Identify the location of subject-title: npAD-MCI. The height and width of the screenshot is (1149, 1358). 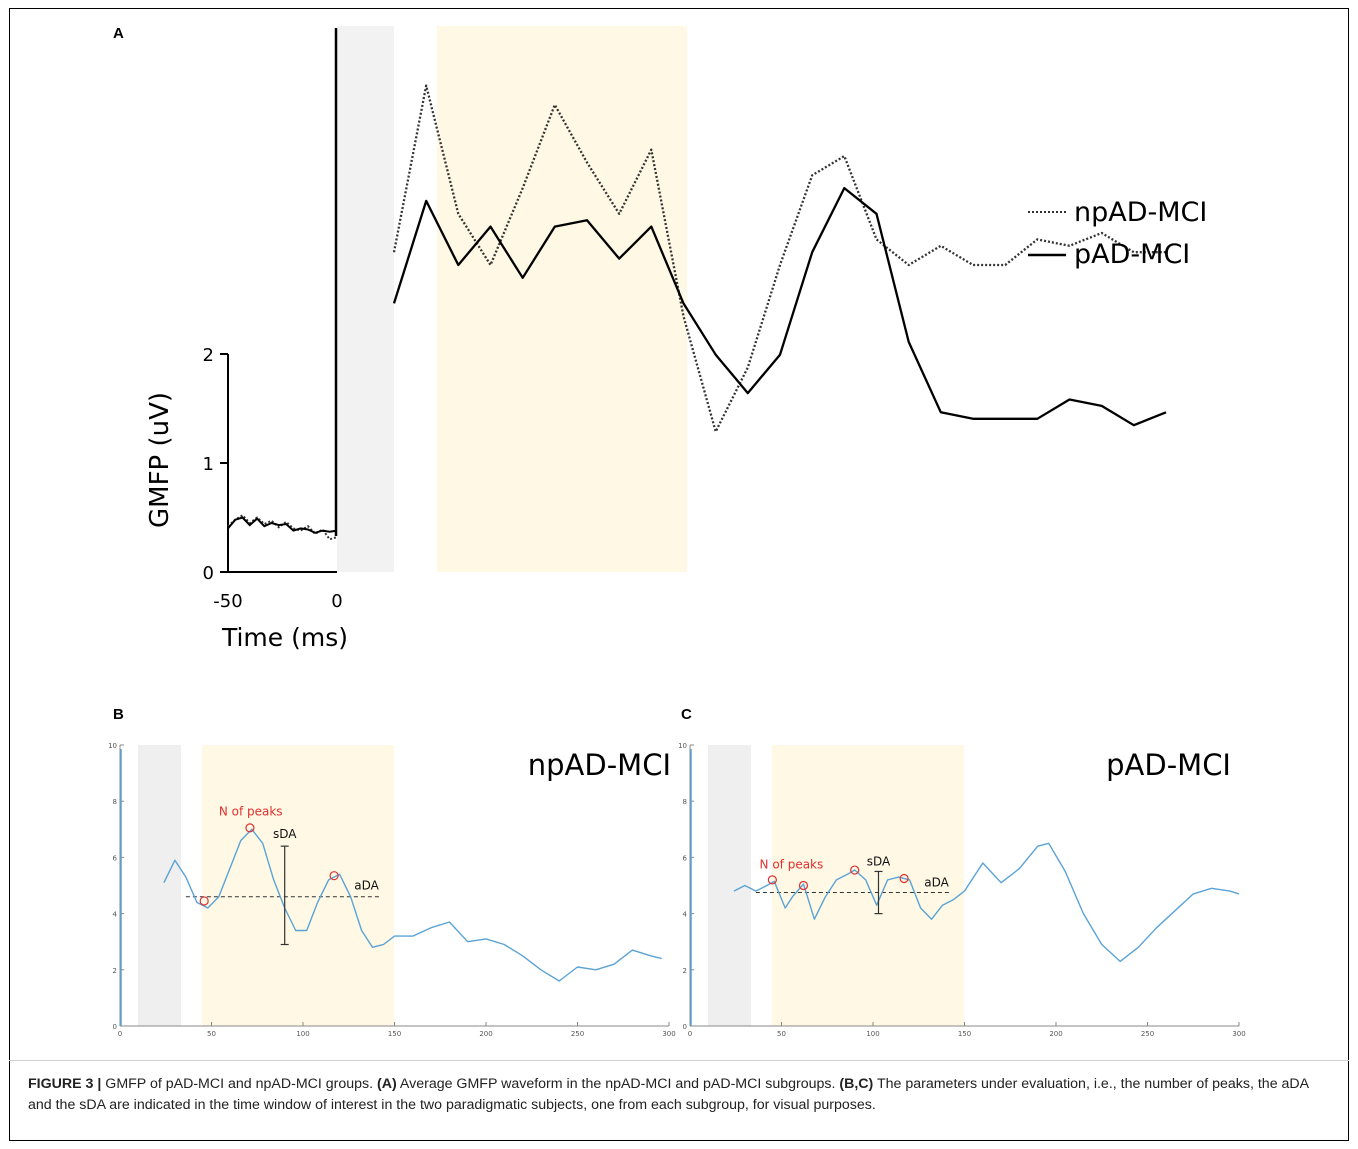
(599, 765).